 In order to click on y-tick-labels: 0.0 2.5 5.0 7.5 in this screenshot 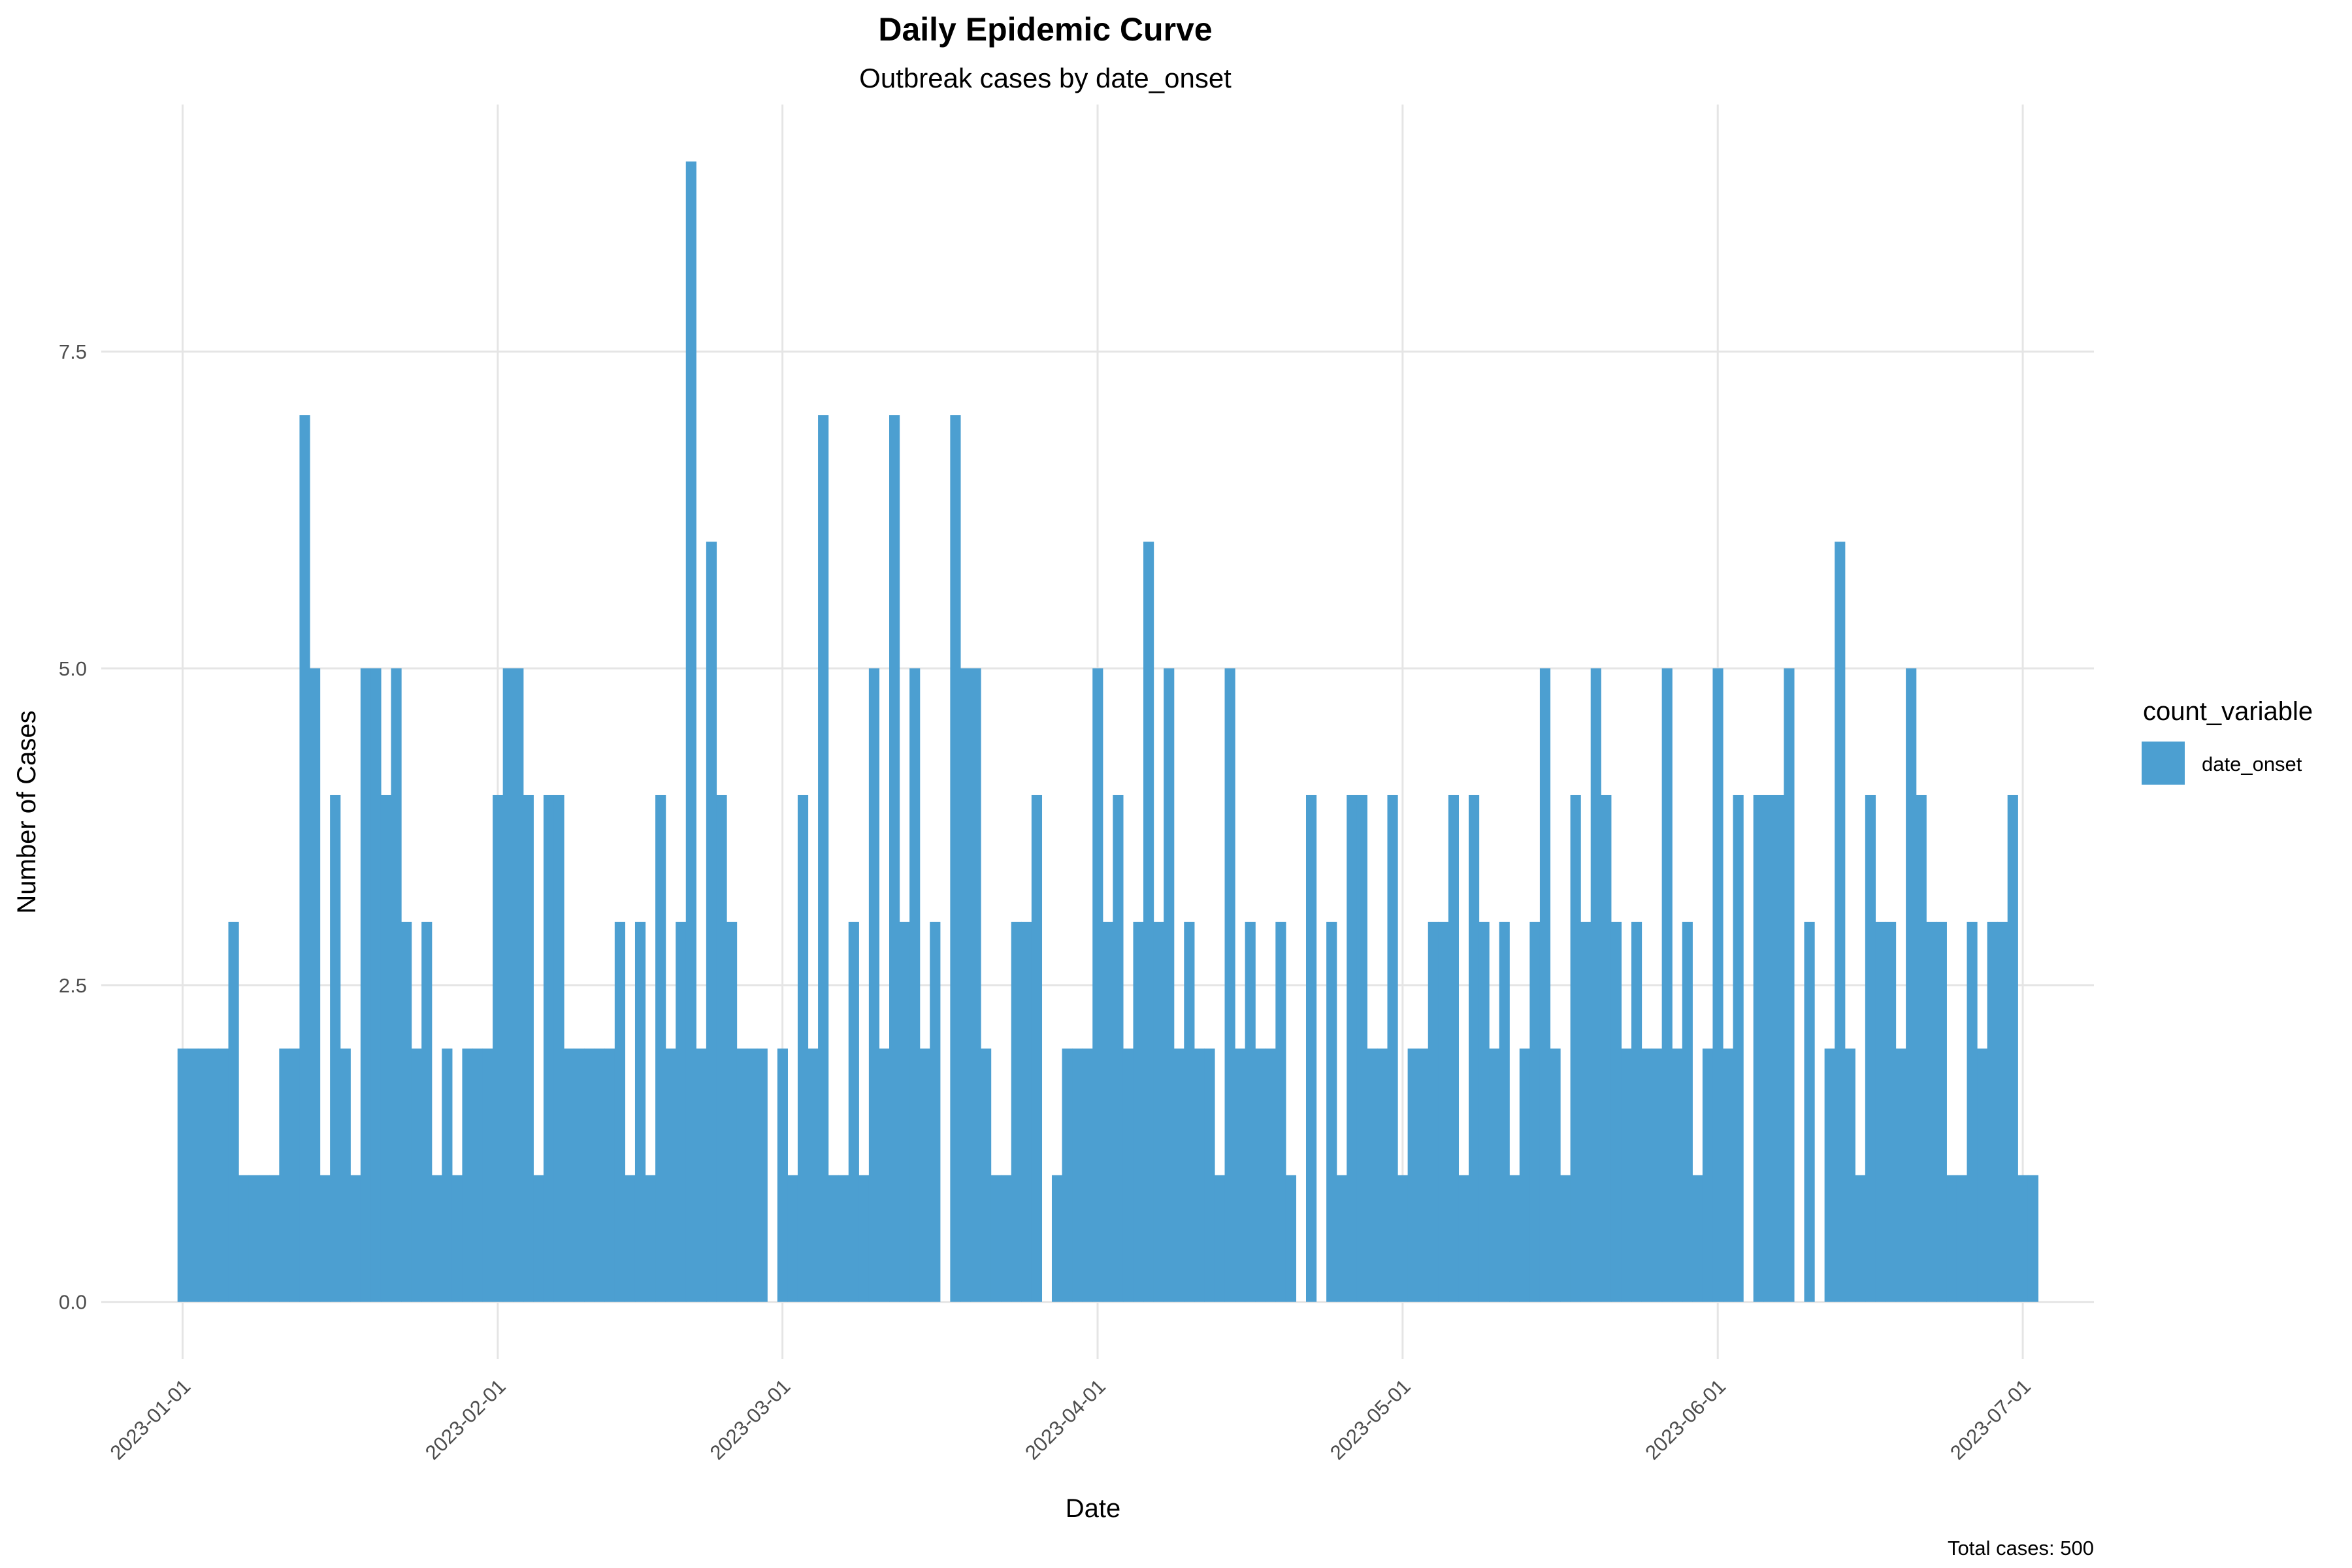, I will do `click(73, 827)`.